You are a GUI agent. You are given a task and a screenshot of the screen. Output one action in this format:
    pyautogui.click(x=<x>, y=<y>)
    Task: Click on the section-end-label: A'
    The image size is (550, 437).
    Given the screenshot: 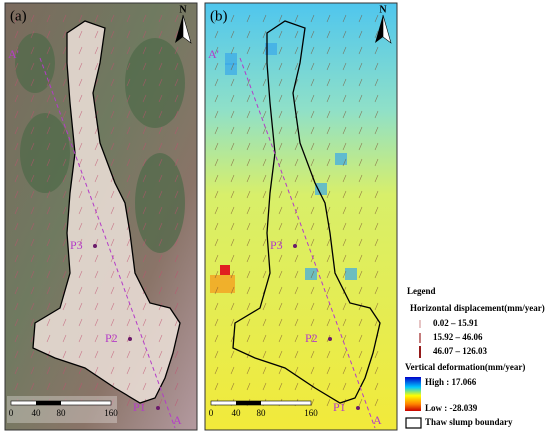 What is the action you would take?
    pyautogui.click(x=13, y=54)
    